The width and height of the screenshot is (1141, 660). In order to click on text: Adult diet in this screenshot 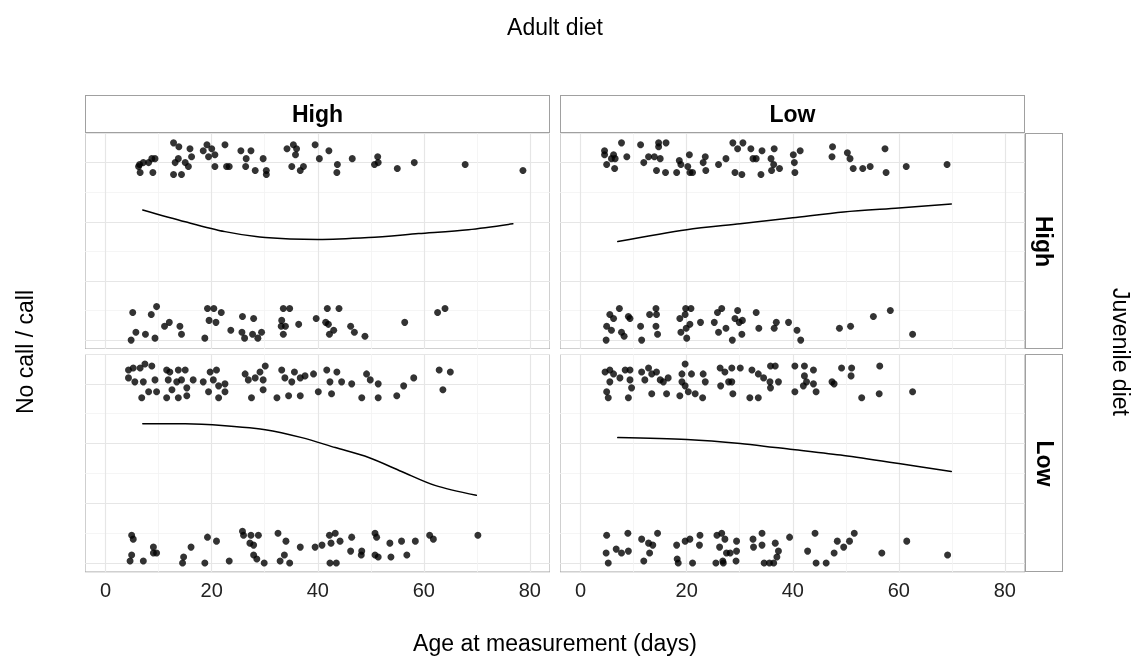, I will do `click(555, 27)`.